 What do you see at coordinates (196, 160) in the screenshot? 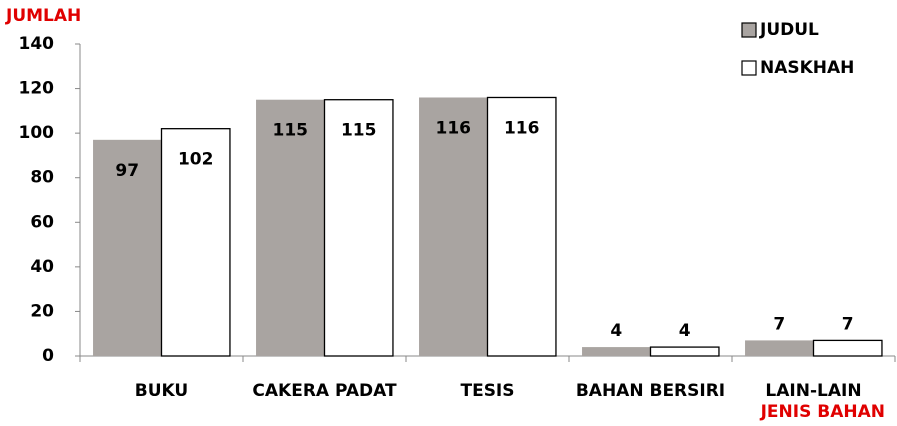
I see `data-label: 102` at bounding box center [196, 160].